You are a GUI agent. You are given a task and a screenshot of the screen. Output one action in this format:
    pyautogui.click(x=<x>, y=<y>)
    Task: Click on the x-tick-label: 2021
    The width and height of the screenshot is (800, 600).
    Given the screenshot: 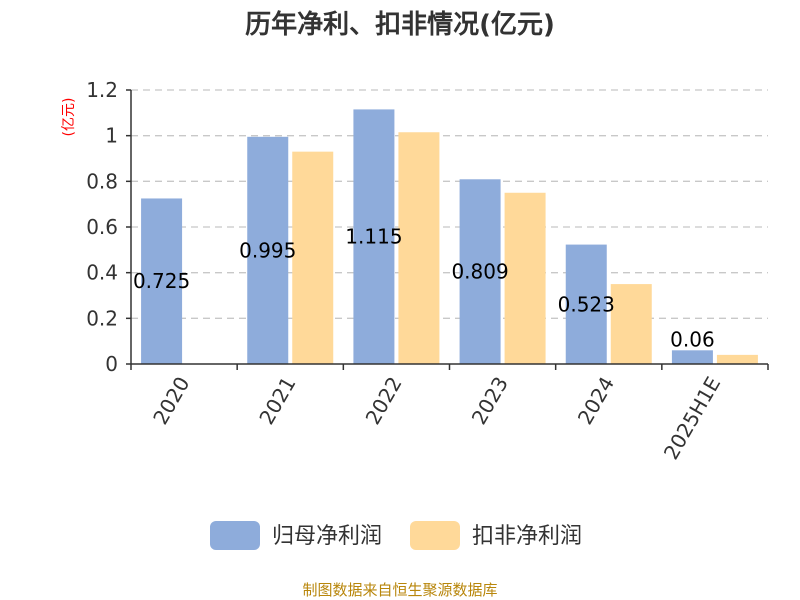 What is the action you would take?
    pyautogui.click(x=277, y=401)
    